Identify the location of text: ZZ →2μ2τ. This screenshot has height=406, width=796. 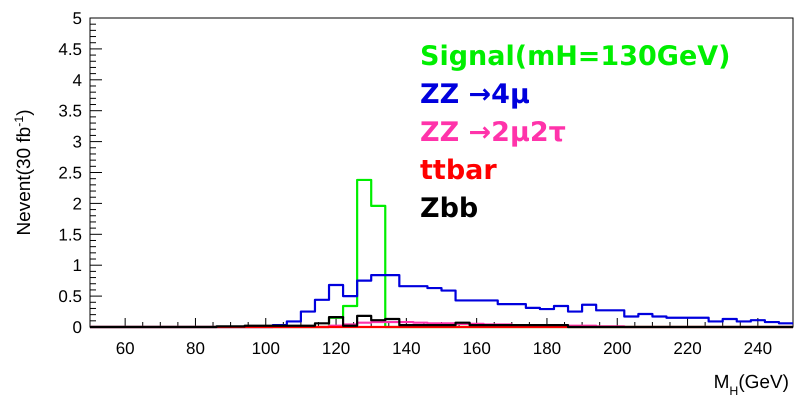
(493, 132).